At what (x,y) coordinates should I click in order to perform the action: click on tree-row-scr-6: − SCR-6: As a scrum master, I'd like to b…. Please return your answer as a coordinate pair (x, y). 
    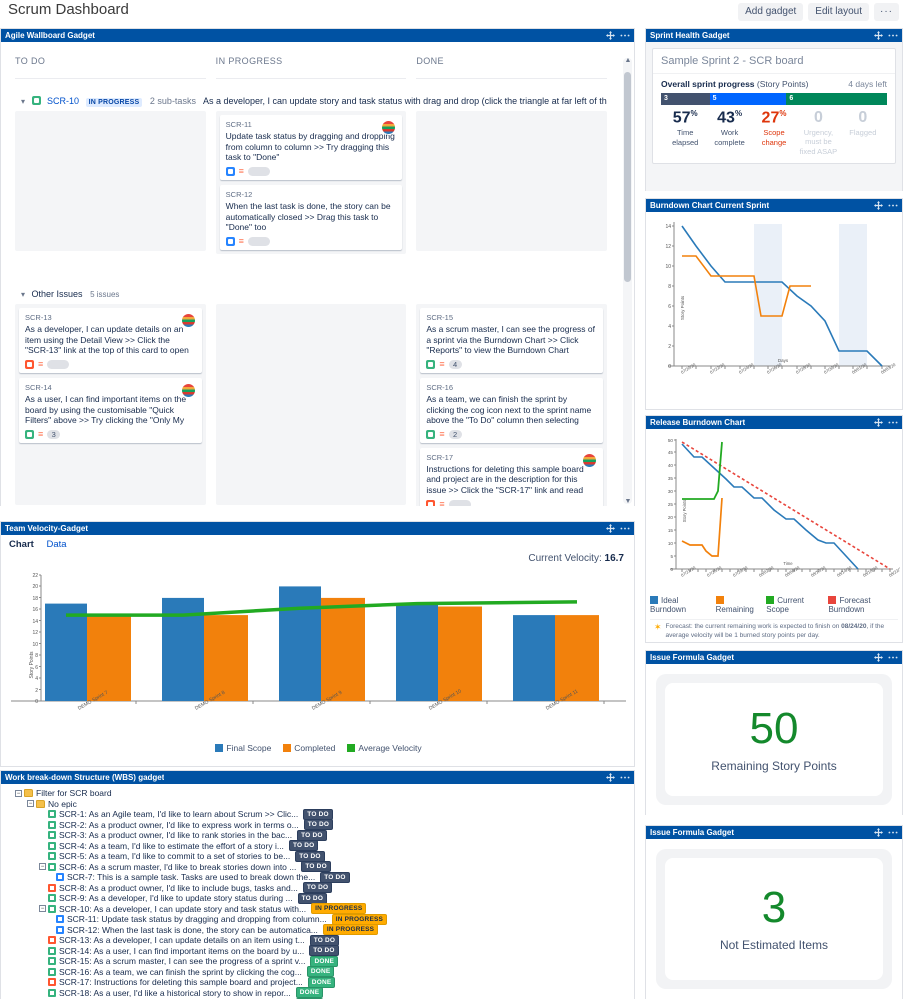
    Looking at the image, I should click on (317, 867).